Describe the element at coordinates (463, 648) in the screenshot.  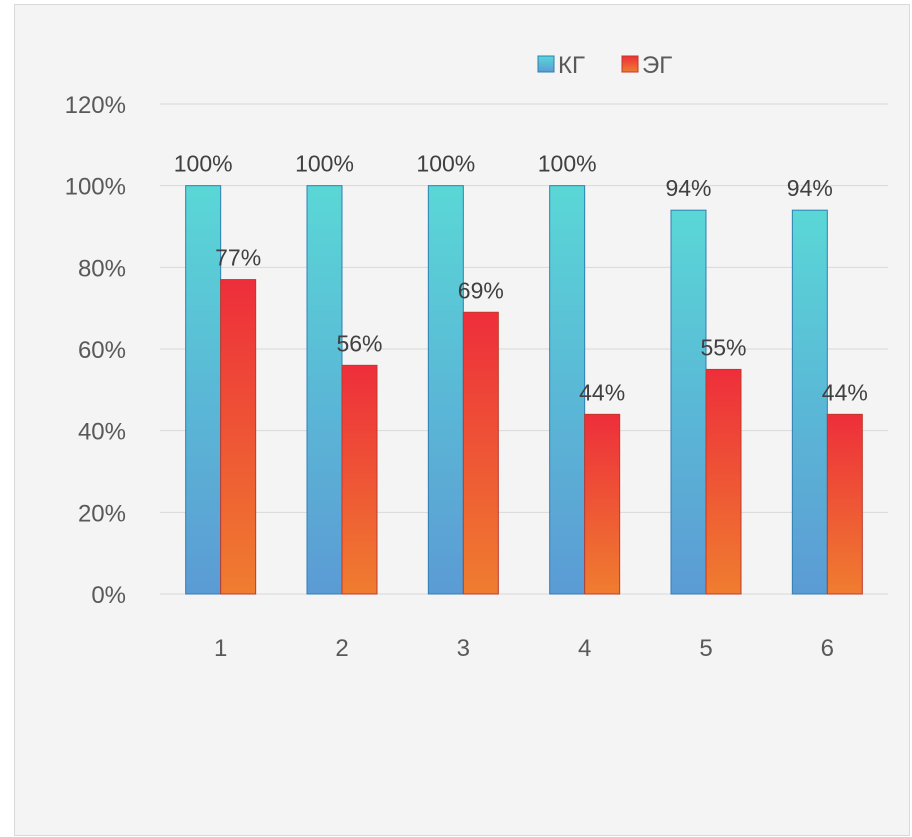
I see `x-tick-label: 3` at that location.